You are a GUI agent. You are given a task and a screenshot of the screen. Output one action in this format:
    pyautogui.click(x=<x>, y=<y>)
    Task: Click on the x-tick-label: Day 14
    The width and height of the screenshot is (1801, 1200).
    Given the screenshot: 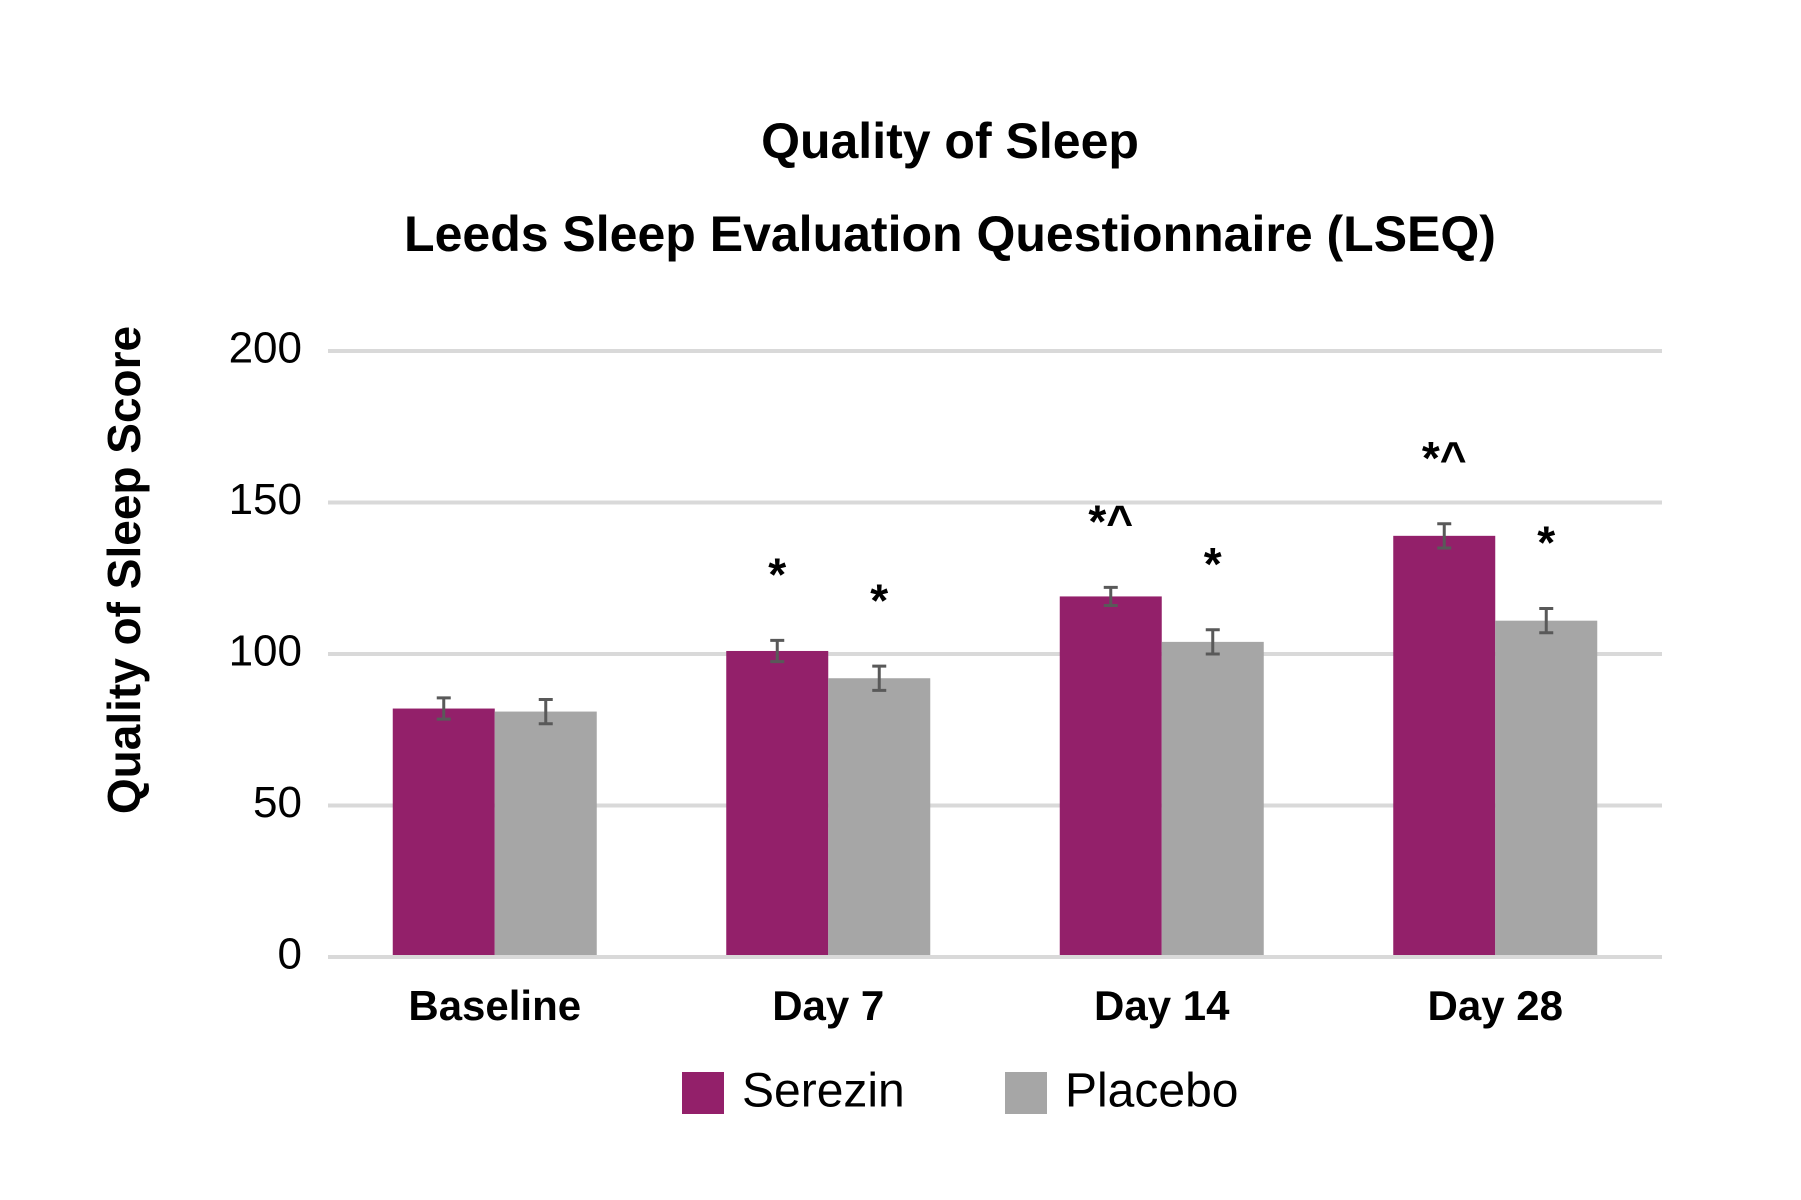 What is the action you would take?
    pyautogui.click(x=1162, y=1005)
    